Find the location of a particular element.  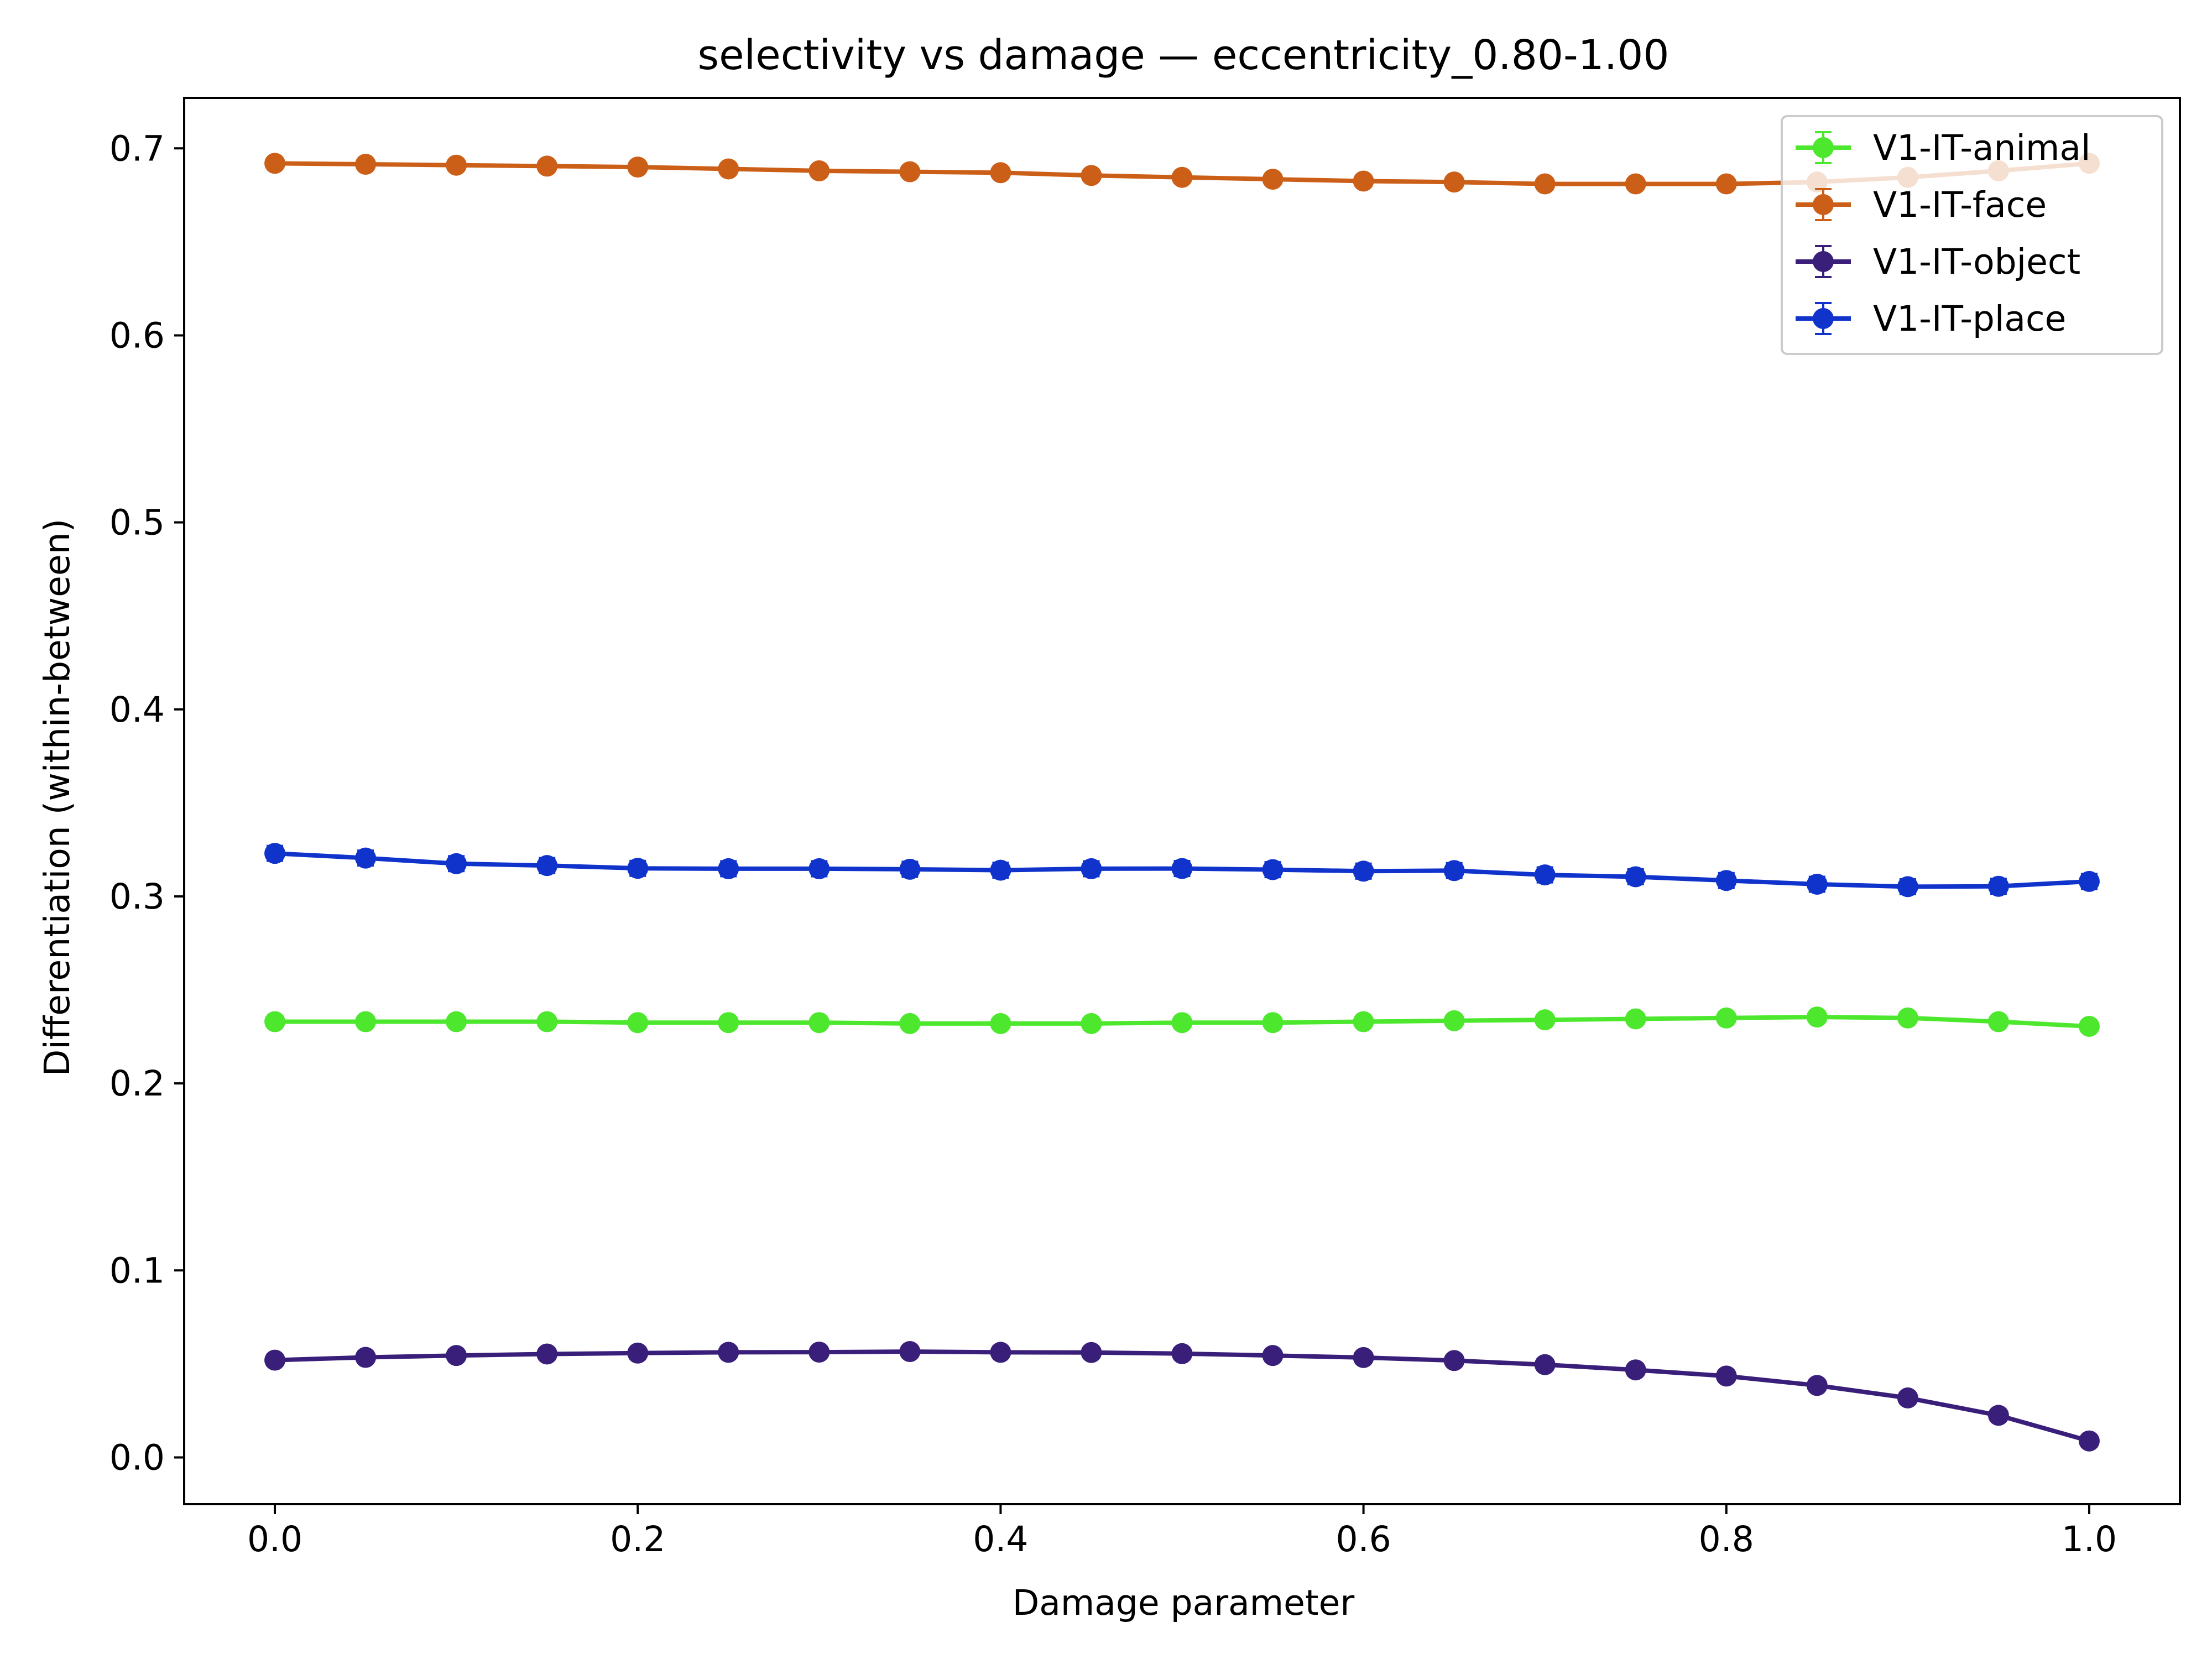

legend-item-V1-IT-place: V1-IT-place is located at coordinates (1931, 319).